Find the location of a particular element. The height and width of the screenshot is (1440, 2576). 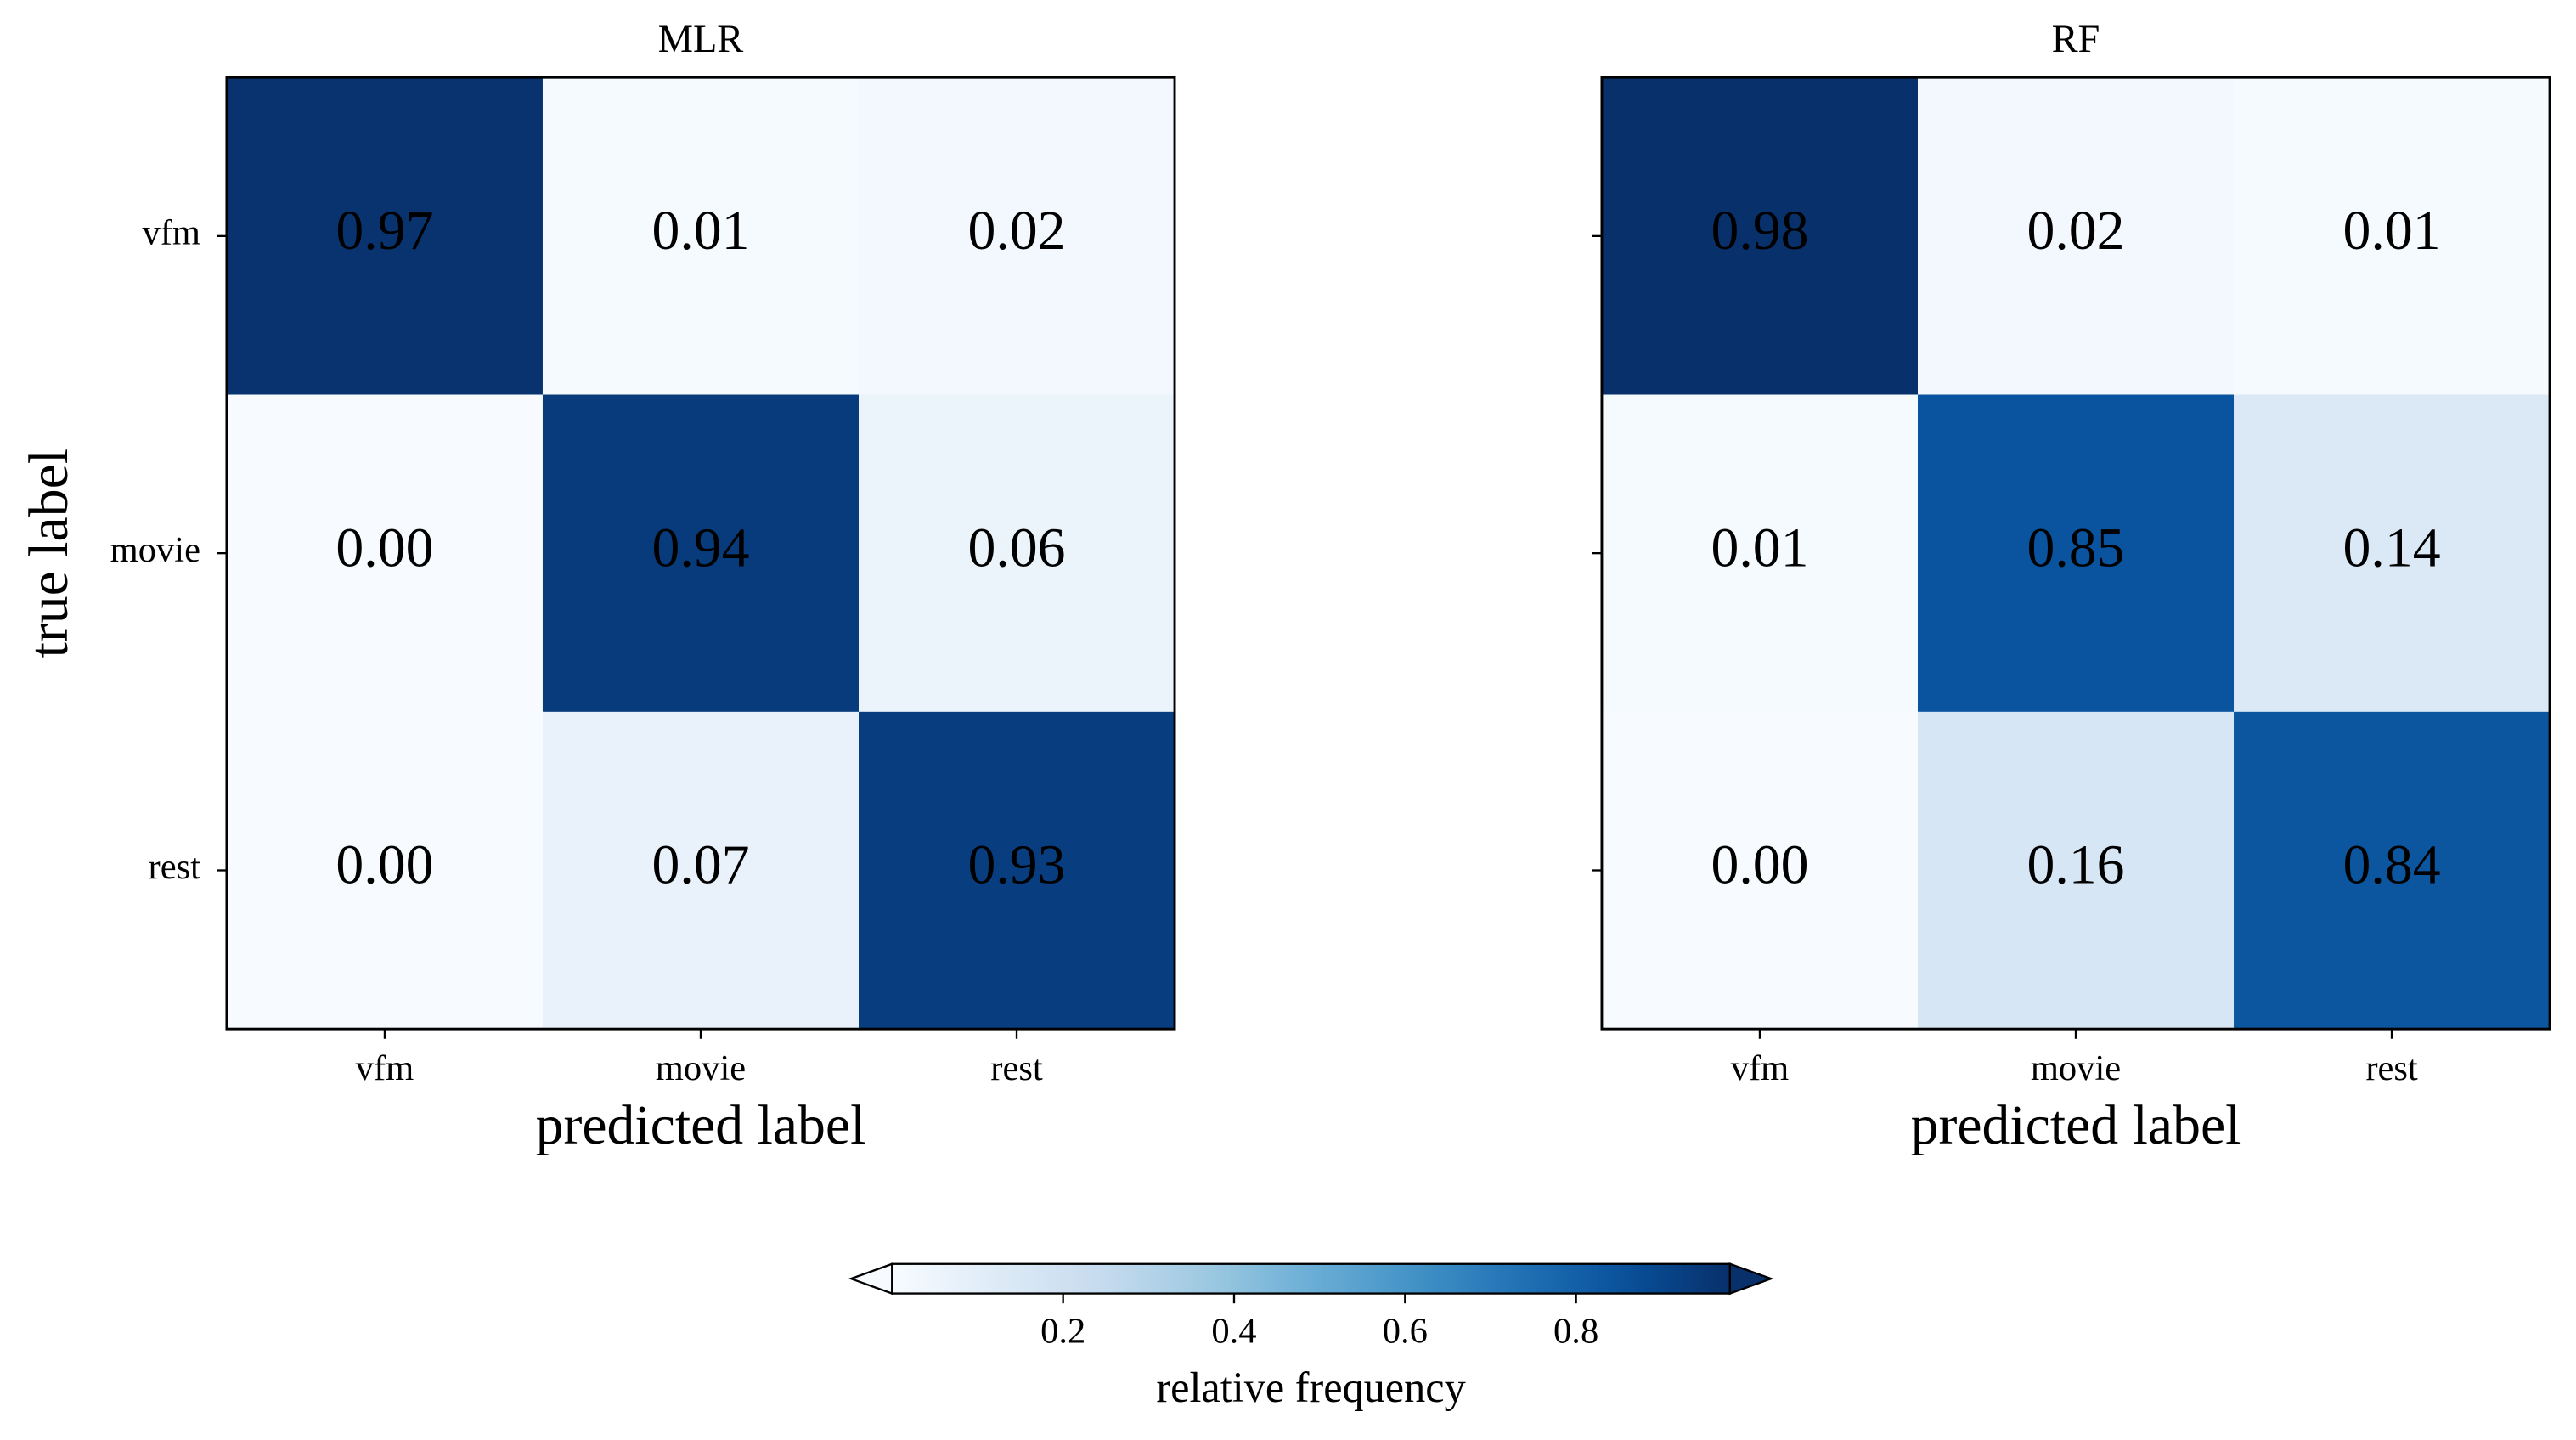

colorbar-tick-label: 0.6 is located at coordinates (1405, 1332).